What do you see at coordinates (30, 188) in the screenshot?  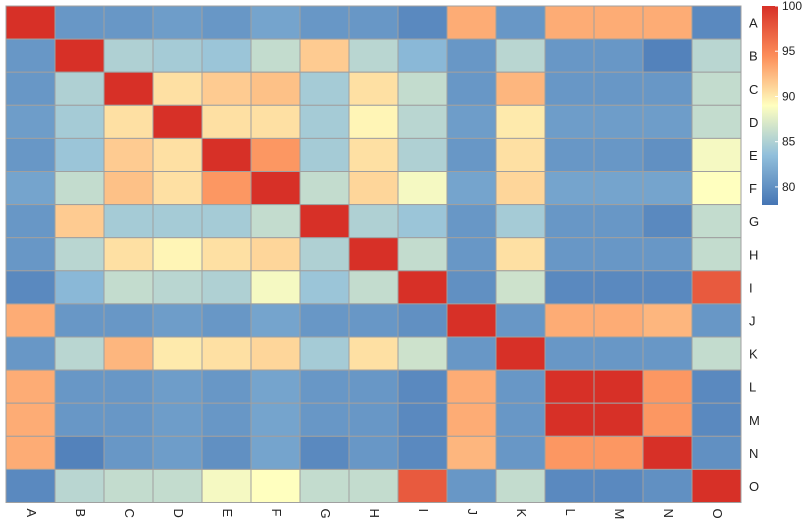 I see `heatmap-cell-F-A` at bounding box center [30, 188].